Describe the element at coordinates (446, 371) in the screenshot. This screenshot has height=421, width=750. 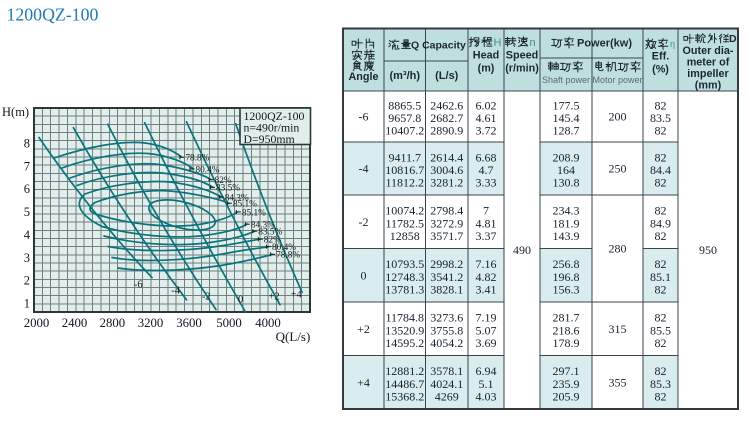
I see `svg-text: 3578.1` at that location.